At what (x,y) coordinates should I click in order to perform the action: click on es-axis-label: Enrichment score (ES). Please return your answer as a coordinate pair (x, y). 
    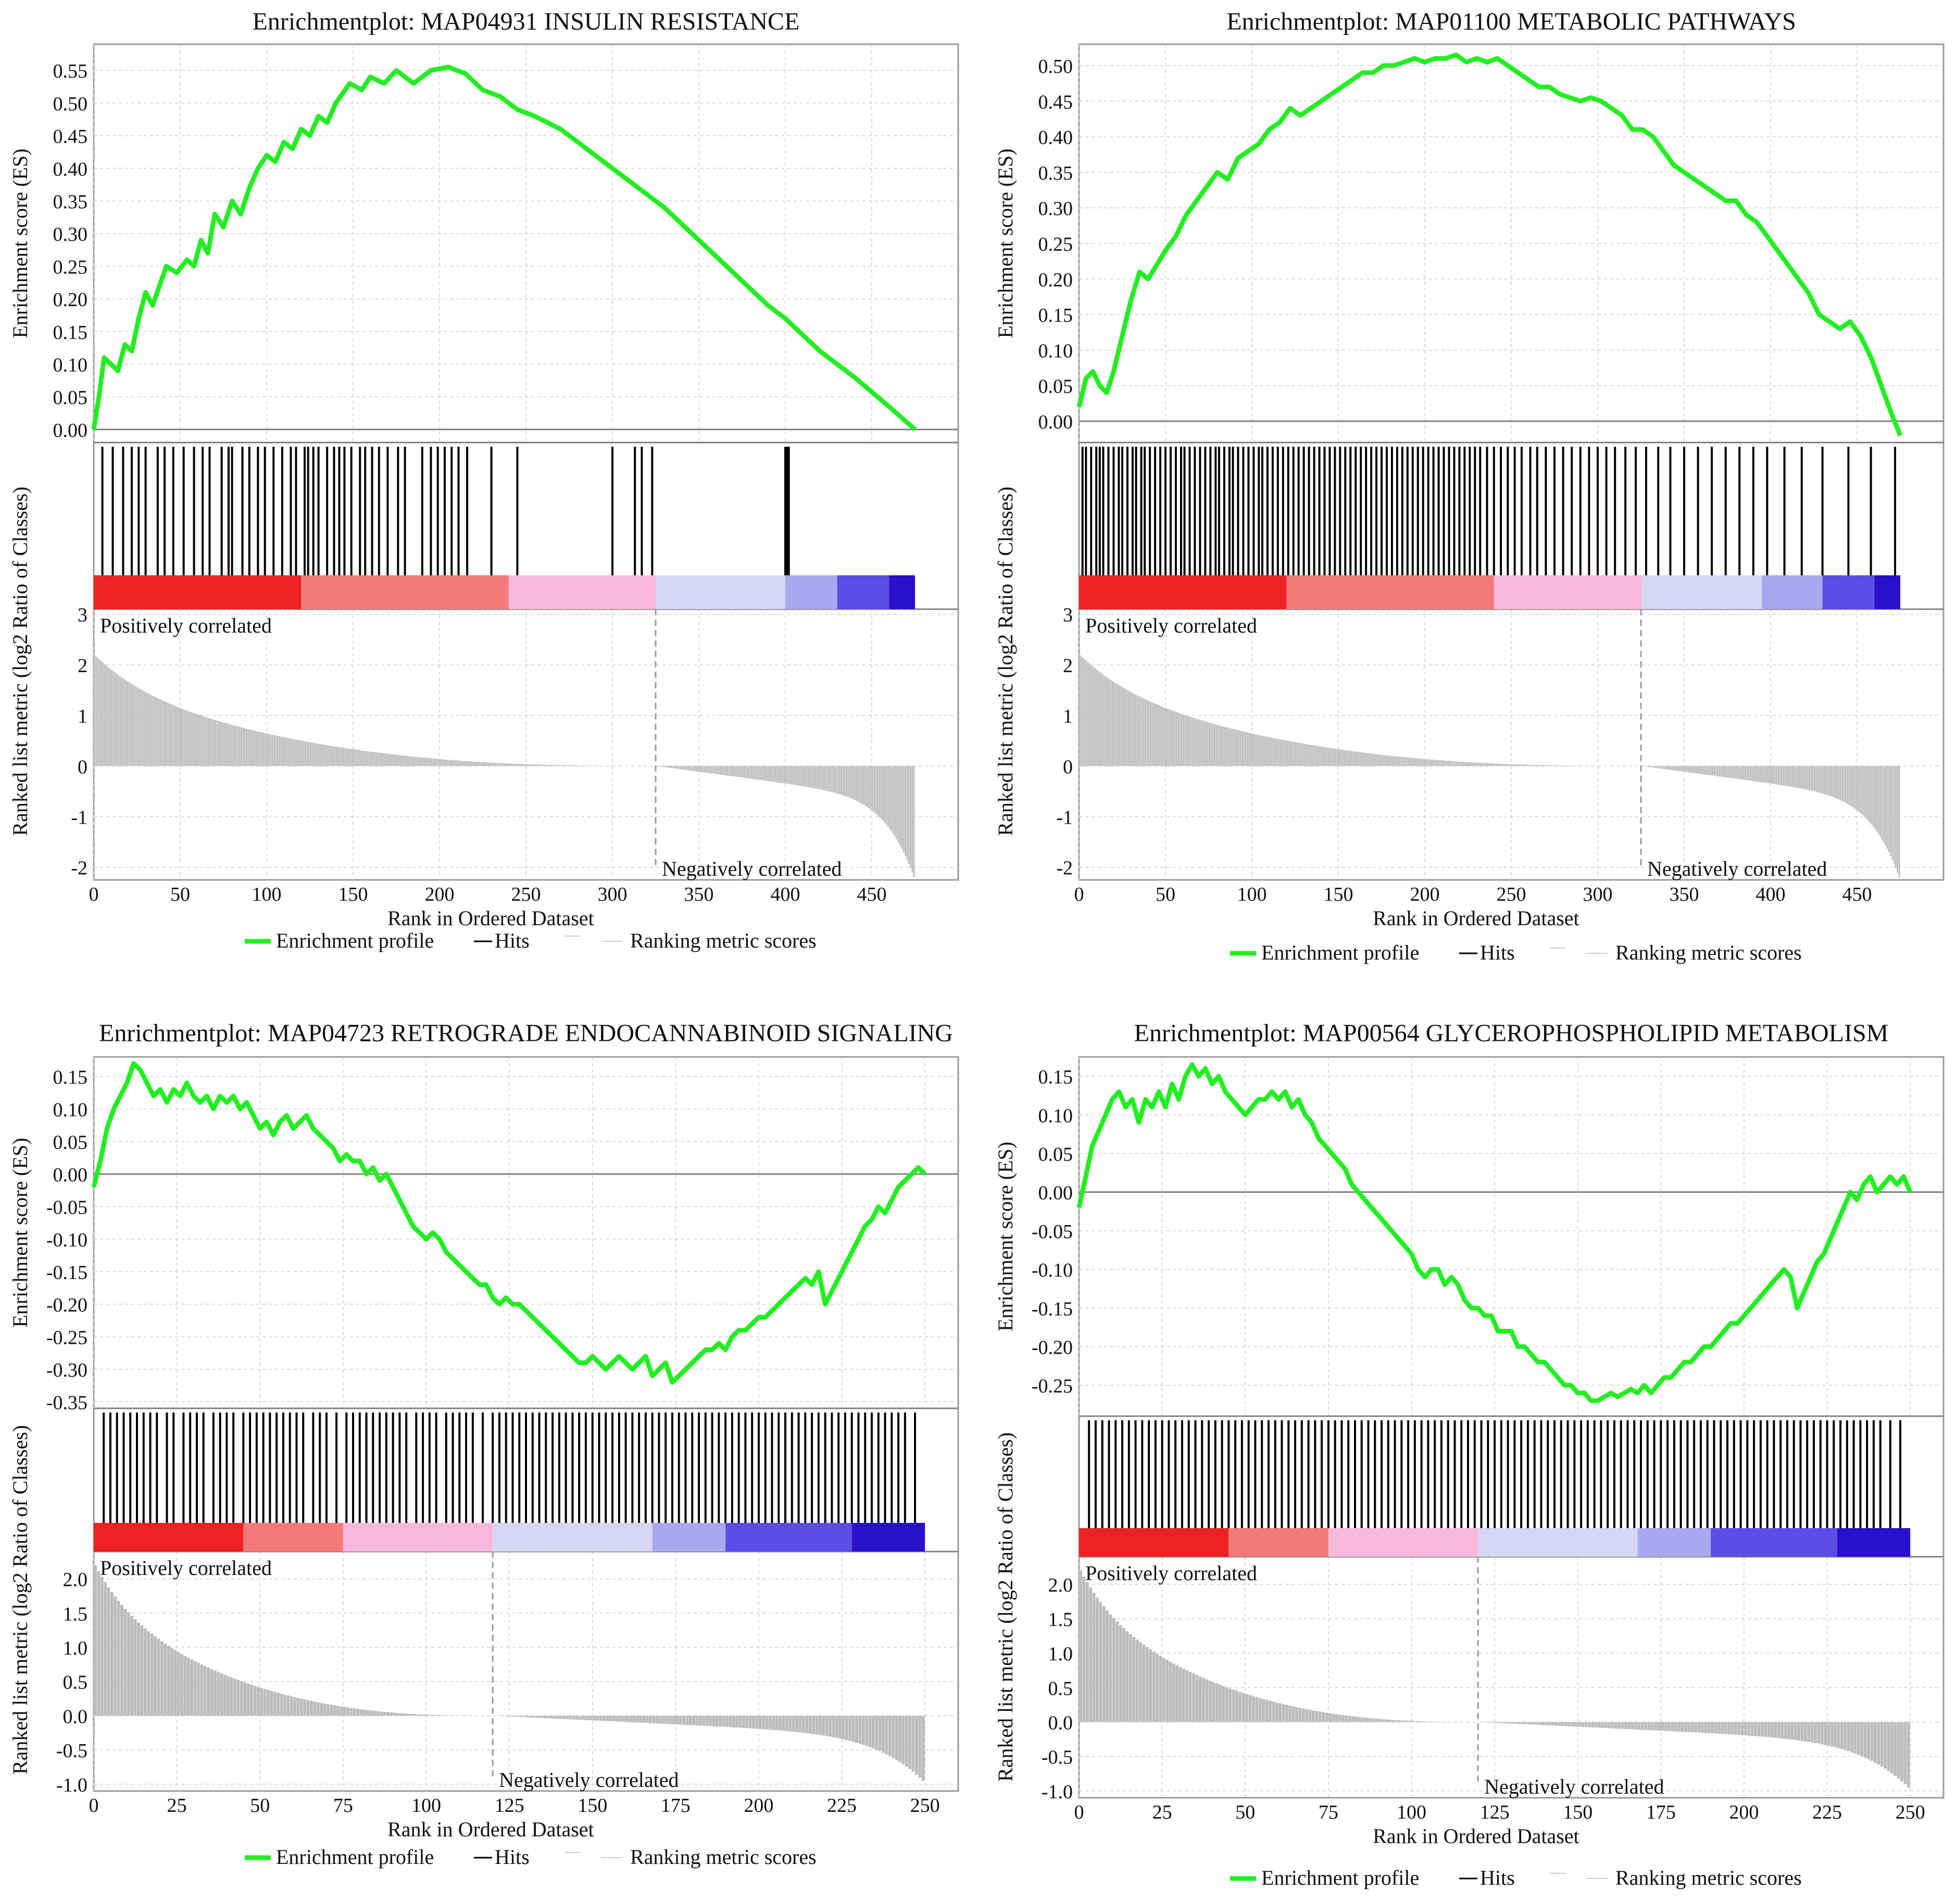
    Looking at the image, I should click on (20, 243).